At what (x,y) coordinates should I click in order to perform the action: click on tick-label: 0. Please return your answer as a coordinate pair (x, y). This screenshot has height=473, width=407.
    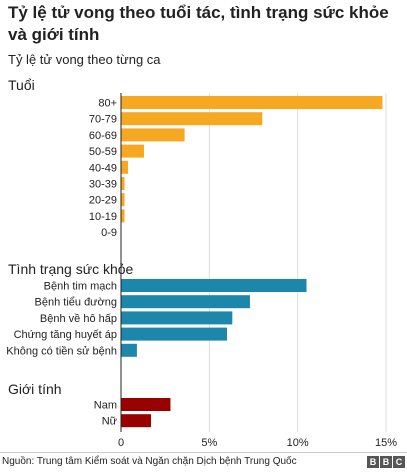
    Looking at the image, I should click on (121, 443).